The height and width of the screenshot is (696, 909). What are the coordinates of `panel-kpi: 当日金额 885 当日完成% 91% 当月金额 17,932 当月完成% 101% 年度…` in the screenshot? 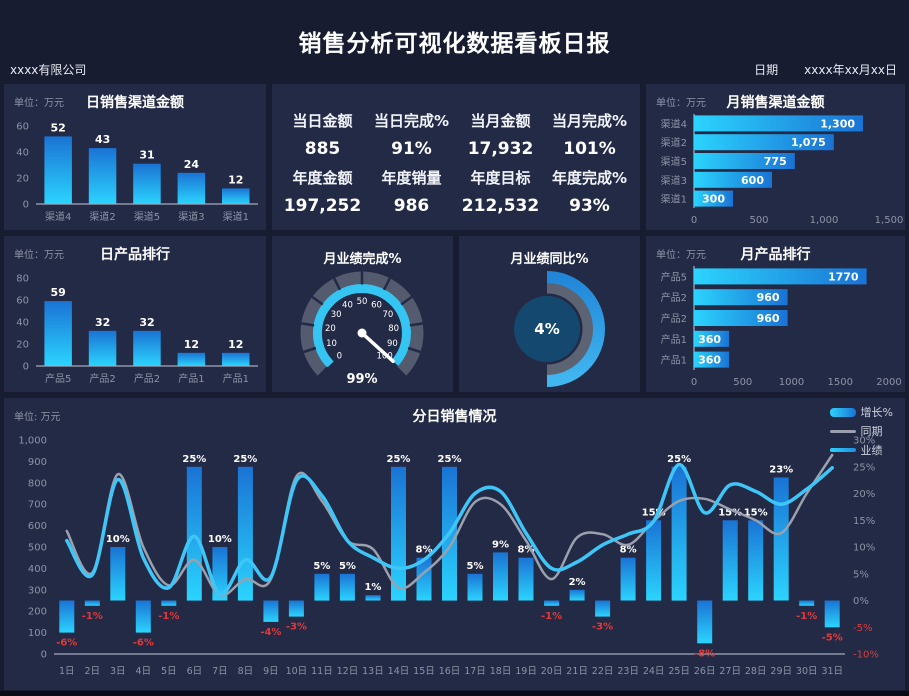 It's located at (456, 157).